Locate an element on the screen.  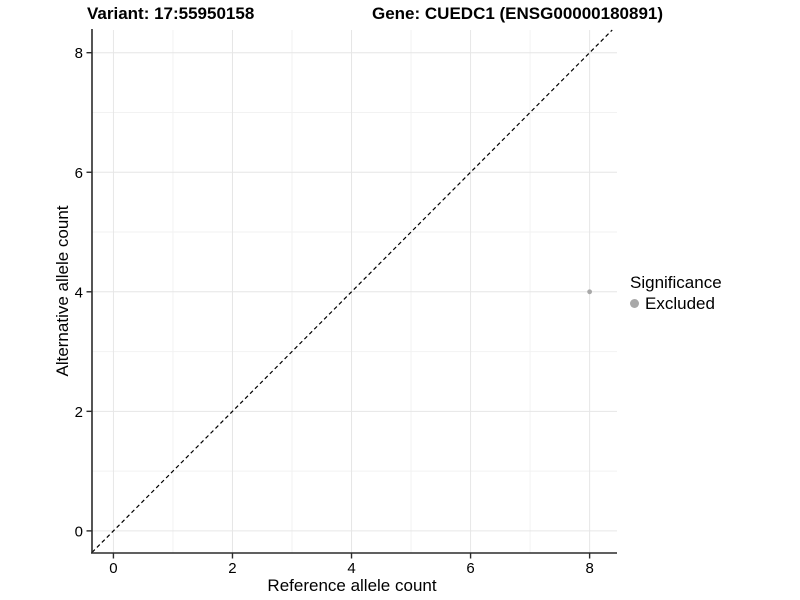
gene-title: Gene: CUEDC1 (ENSG00000180891) is located at coordinates (518, 13).